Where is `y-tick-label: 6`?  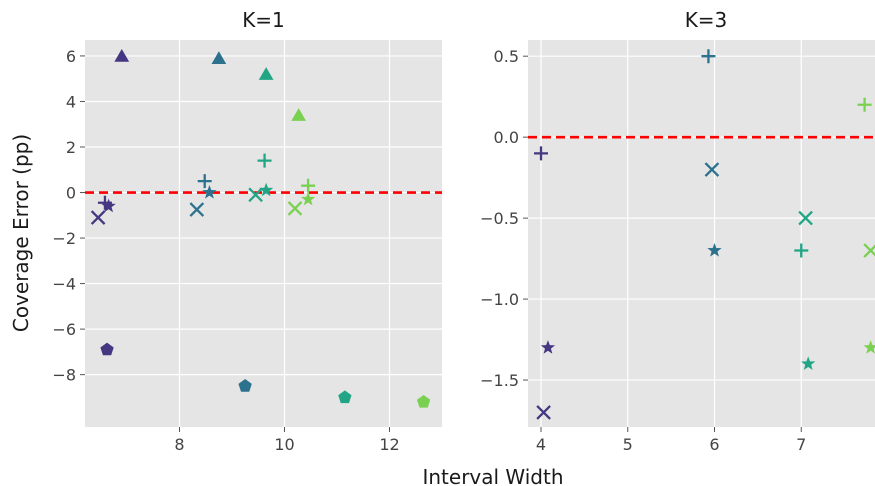 y-tick-label: 6 is located at coordinates (71, 56).